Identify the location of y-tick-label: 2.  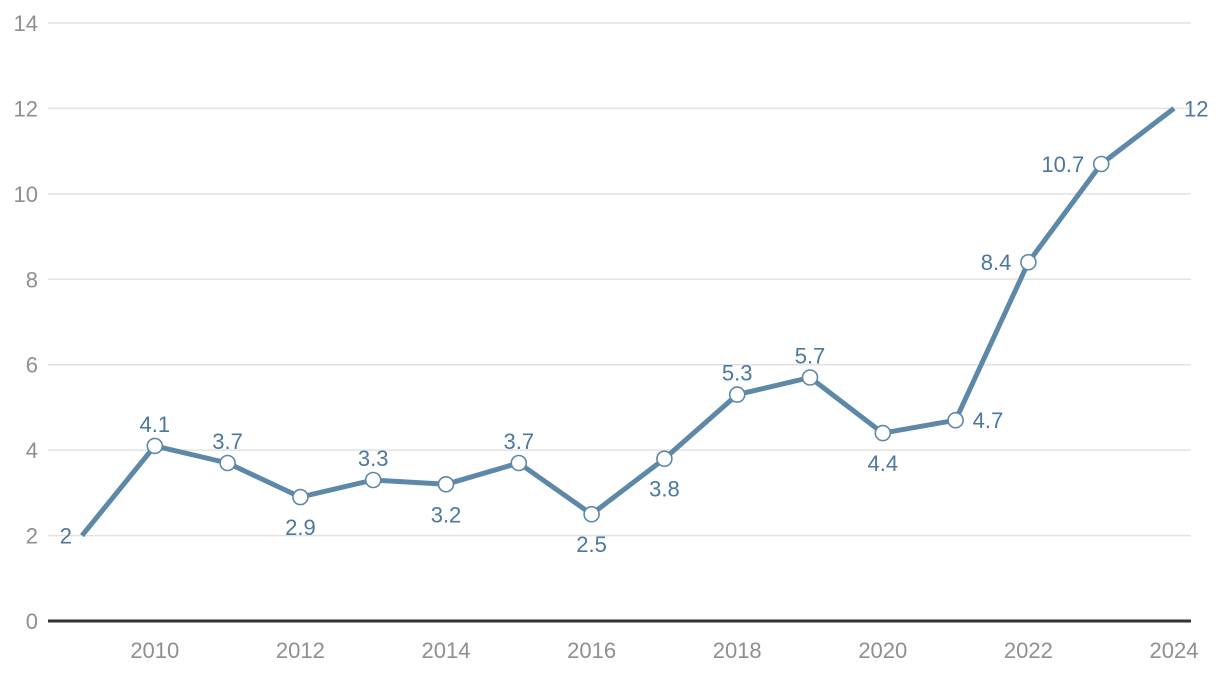
(32, 536).